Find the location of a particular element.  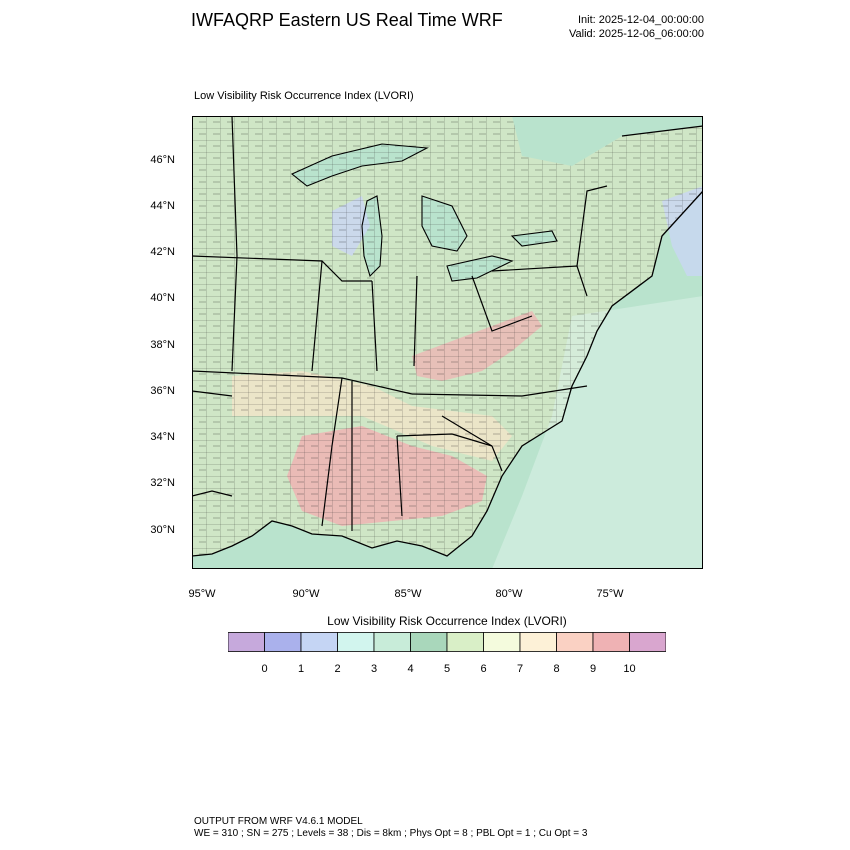

lat-label: 30°N is located at coordinates (162, 530).